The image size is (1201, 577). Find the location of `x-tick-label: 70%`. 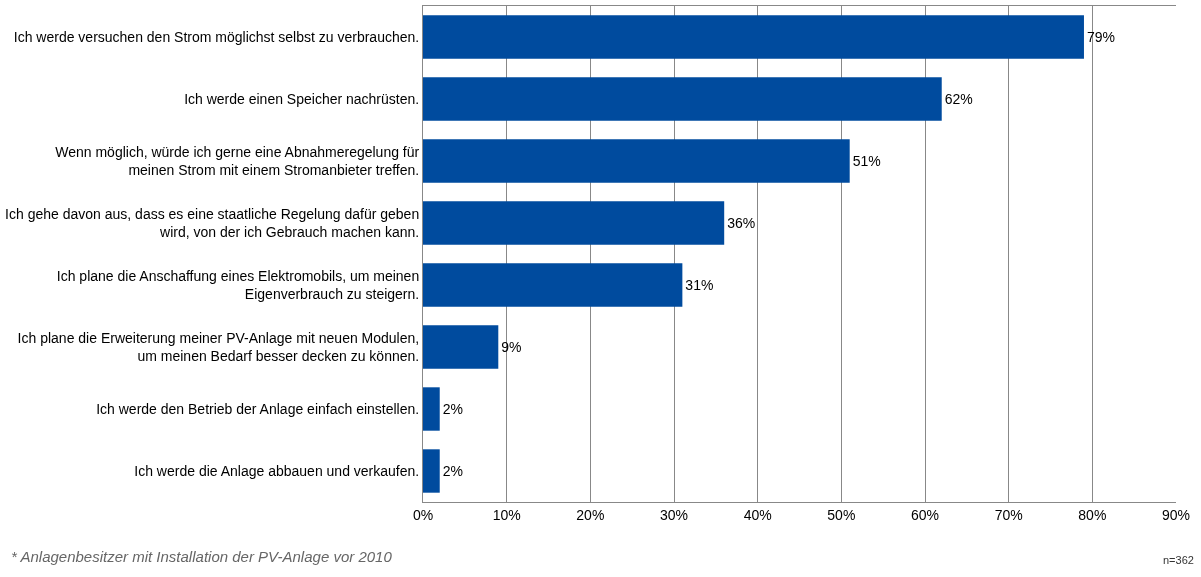

x-tick-label: 70% is located at coordinates (1008, 514).